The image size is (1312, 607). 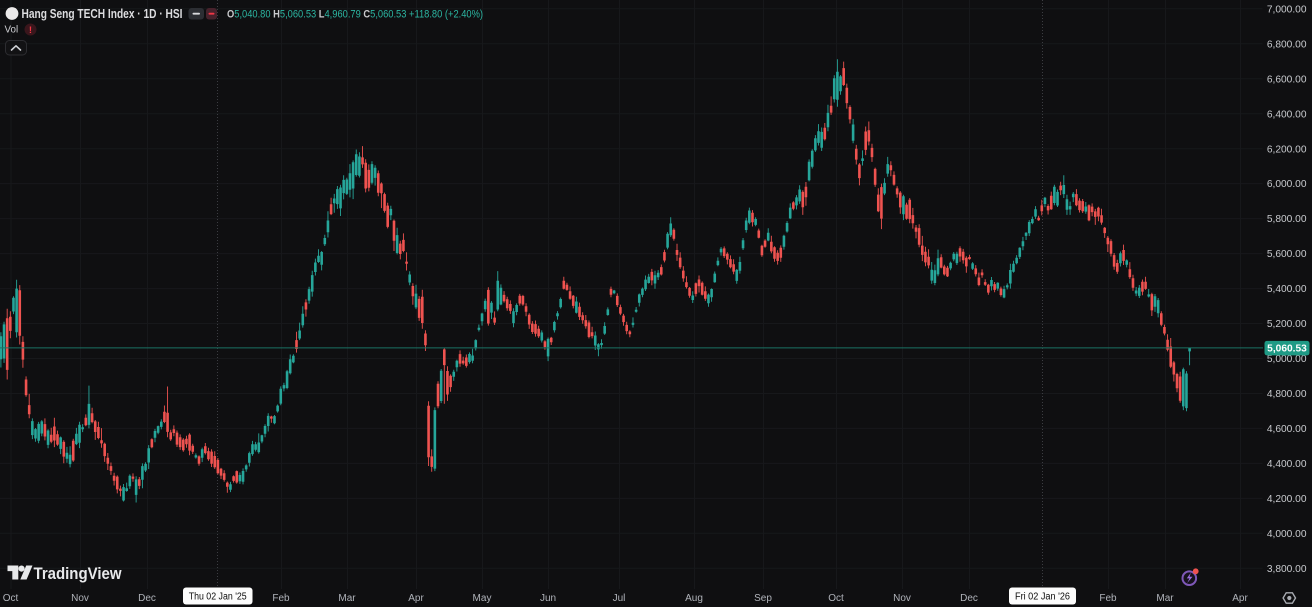 What do you see at coordinates (548, 598) in the screenshot?
I see `svg-text: Jun` at bounding box center [548, 598].